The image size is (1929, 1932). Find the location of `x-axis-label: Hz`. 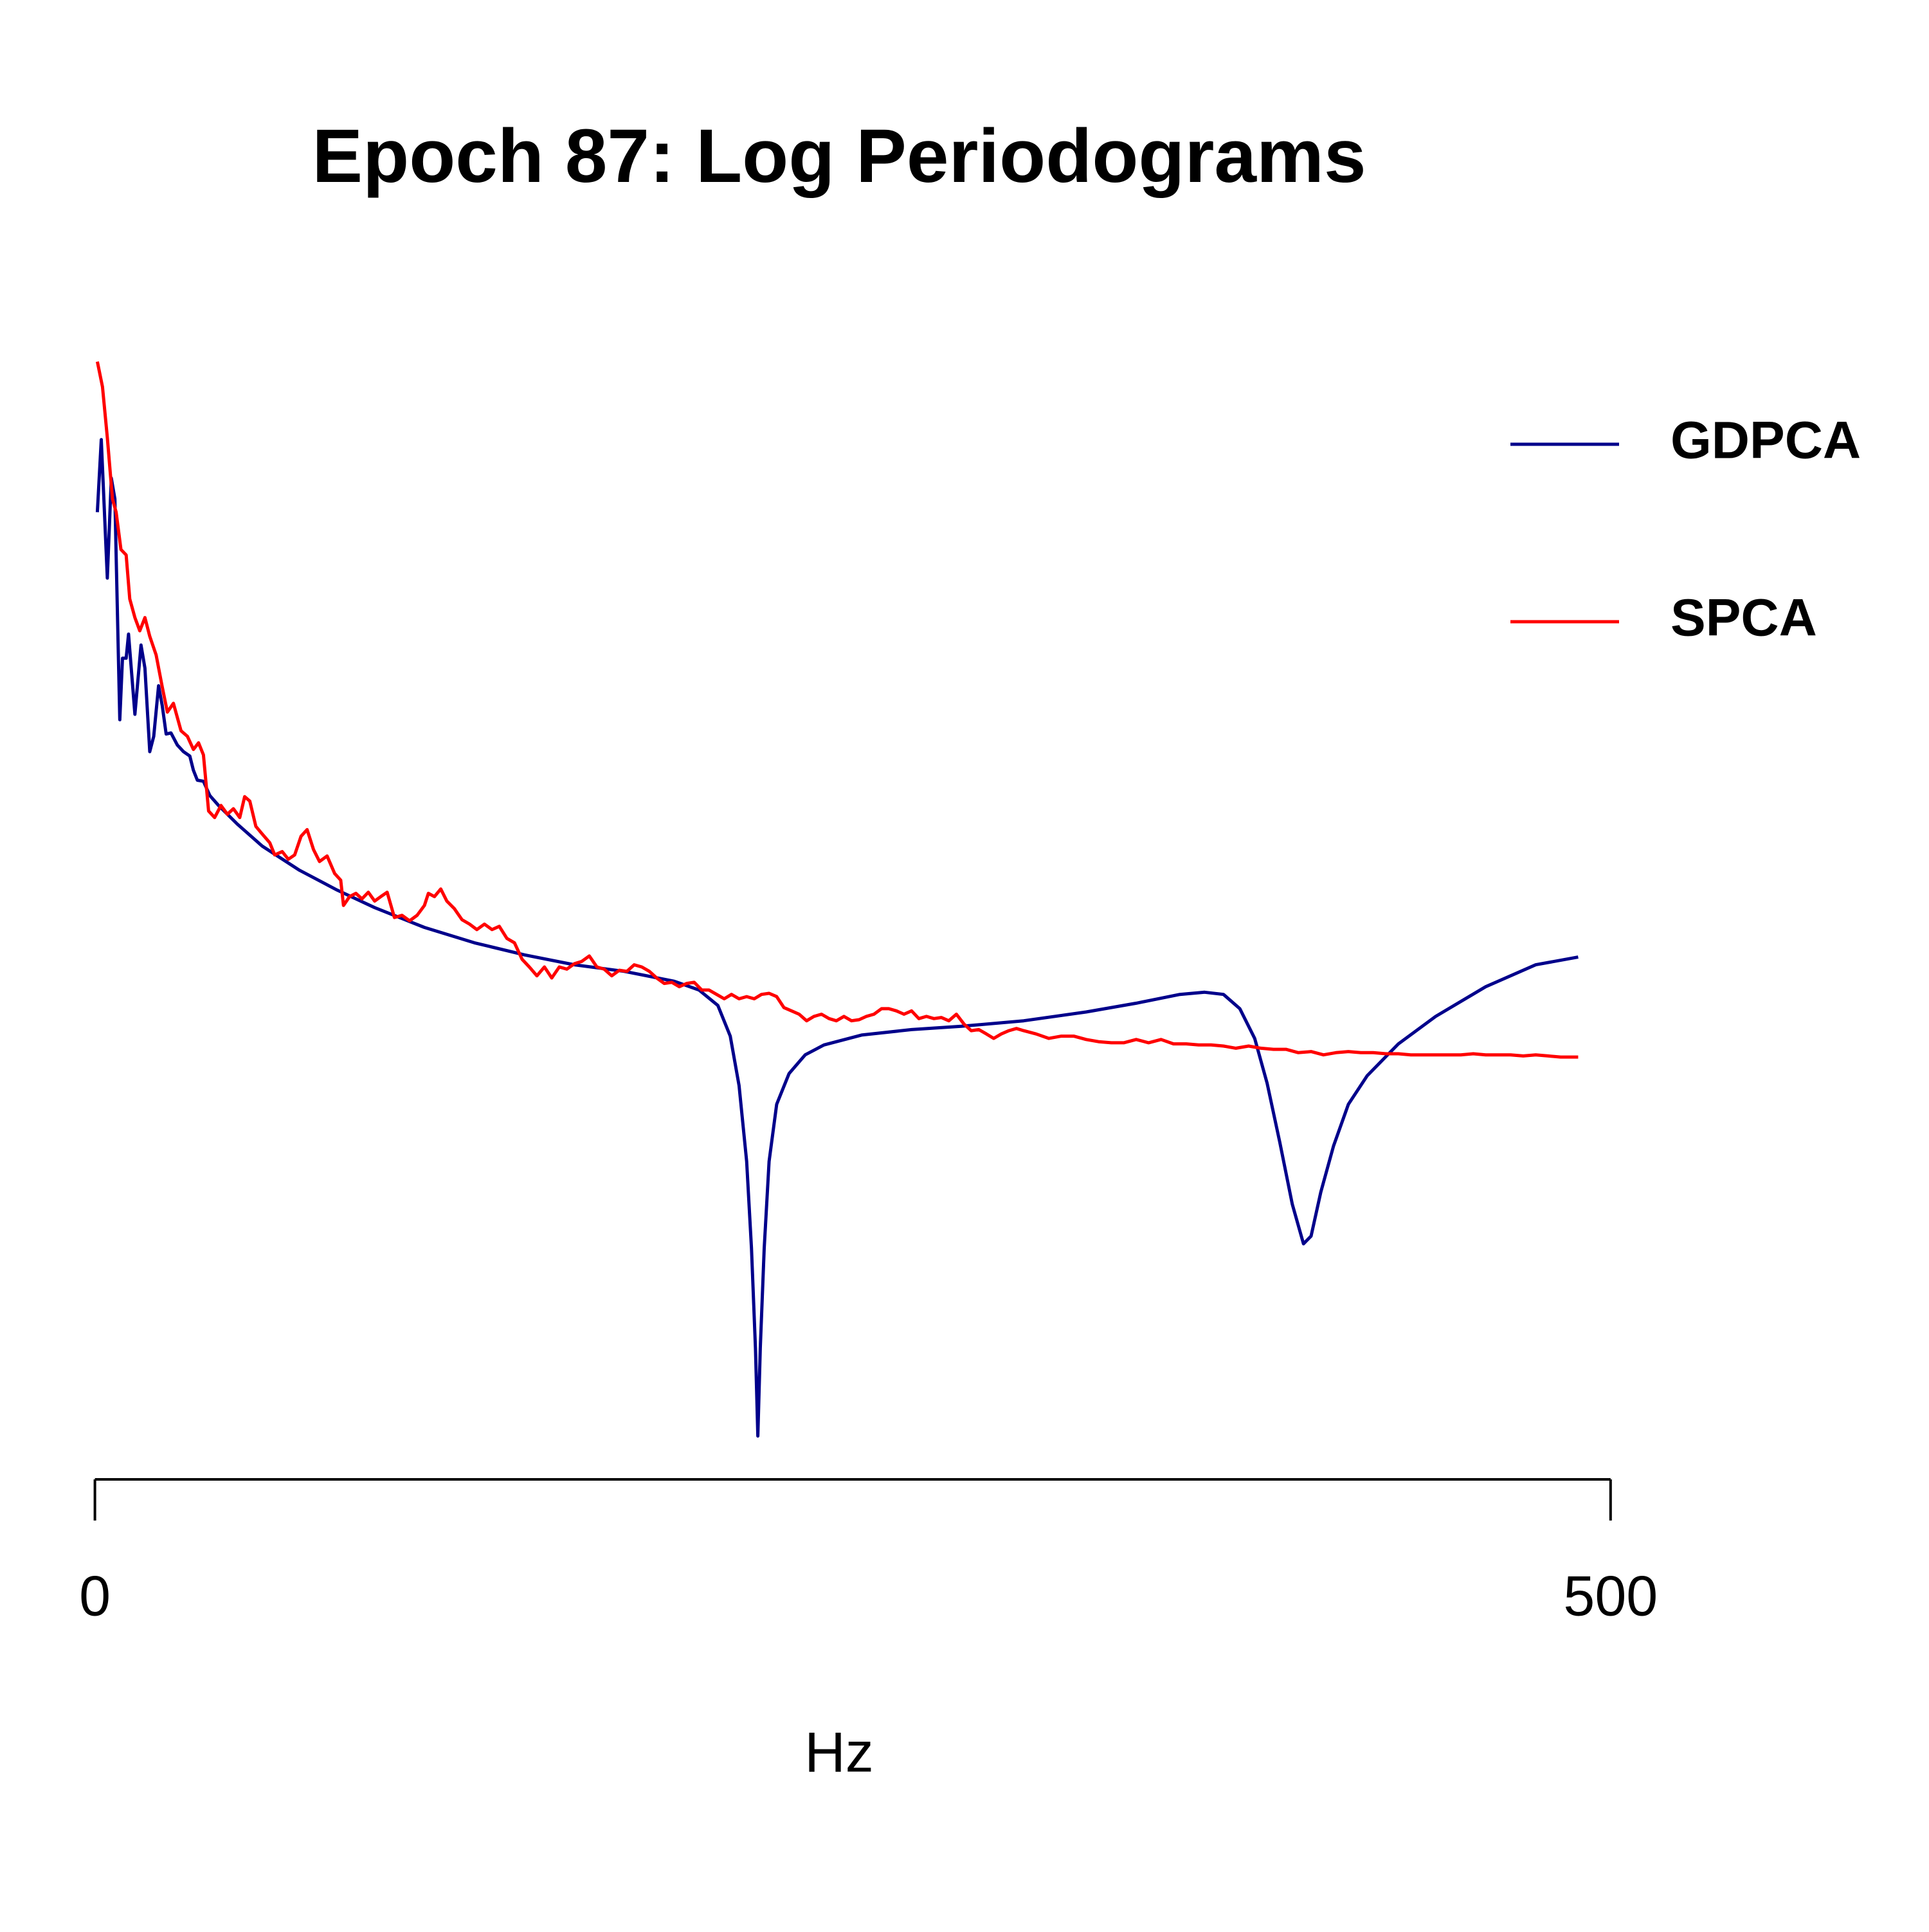

x-axis-label: Hz is located at coordinates (839, 1751).